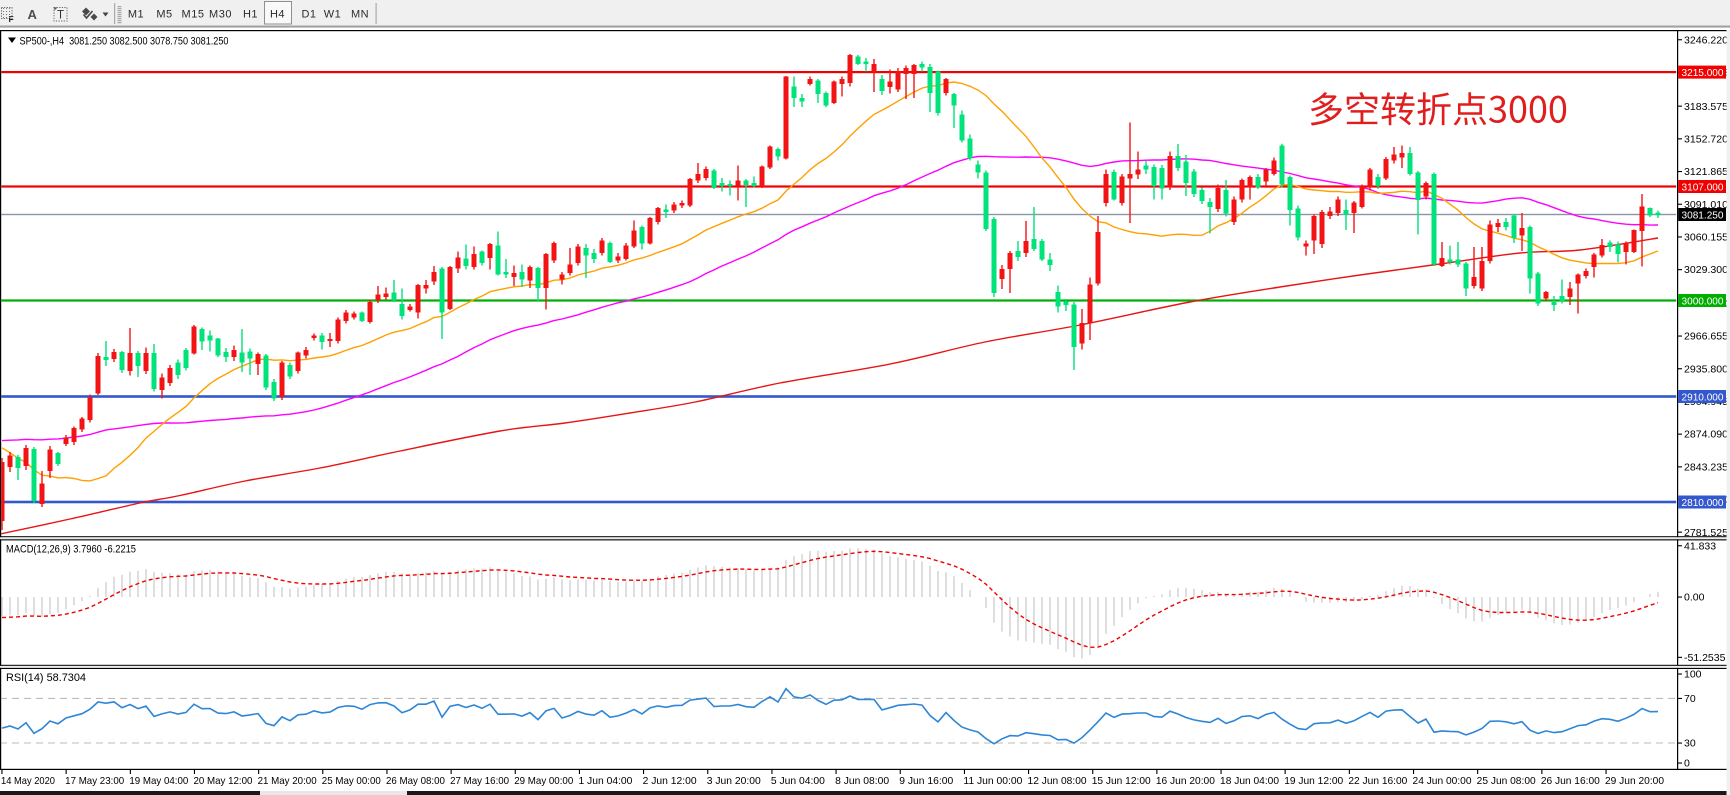  What do you see at coordinates (734, 781) in the screenshot?
I see `svg-text: 3 Jun 20:00` at bounding box center [734, 781].